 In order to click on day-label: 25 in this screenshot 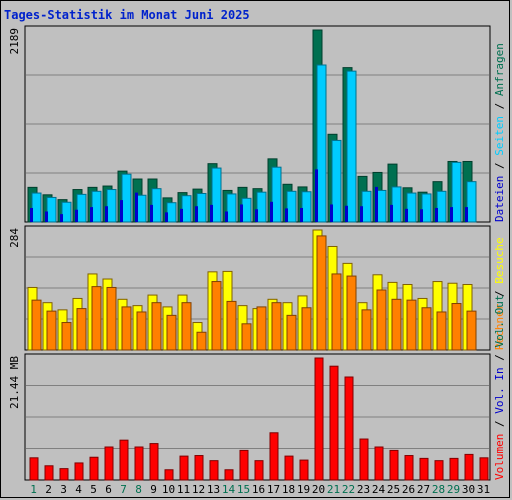, I will do `click(393, 489)`.